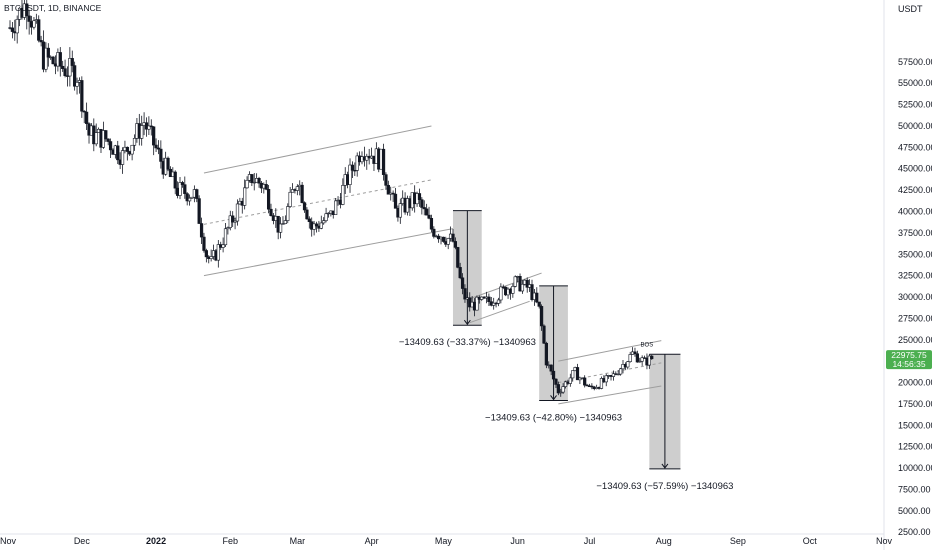 The image size is (932, 550). What do you see at coordinates (446, 539) in the screenshot?
I see `time-axis: Nov Dec 2022 Feb Mar Apr May Jun Jul Aug Sep Oct Nov` at bounding box center [446, 539].